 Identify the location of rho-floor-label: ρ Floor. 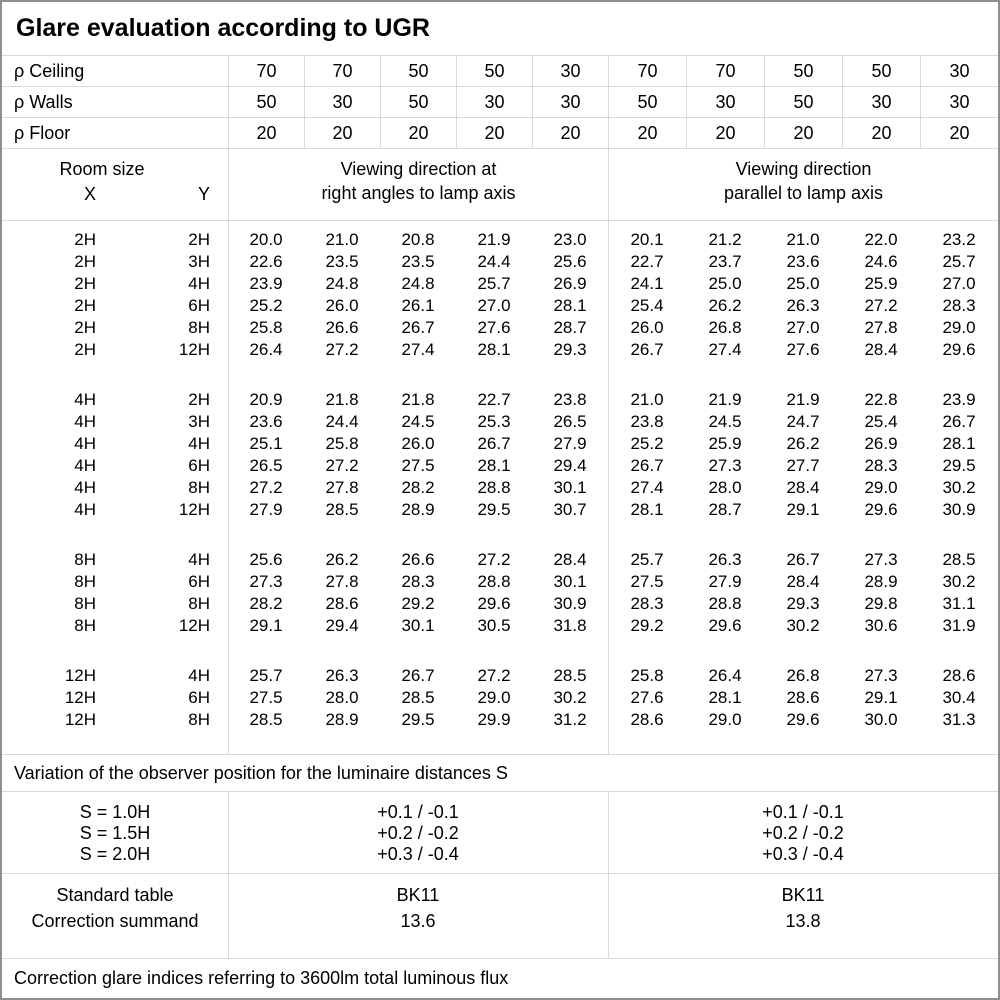
(42, 133).